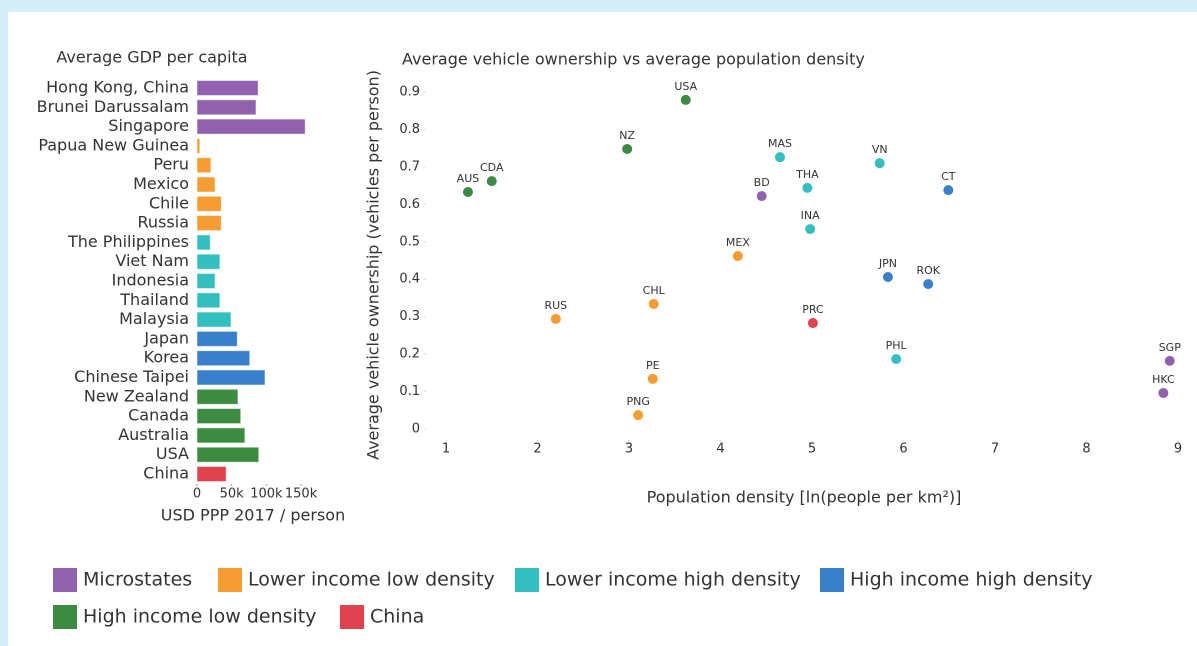  Describe the element at coordinates (301, 494) in the screenshot. I see `x-tick-label: 150k` at that location.